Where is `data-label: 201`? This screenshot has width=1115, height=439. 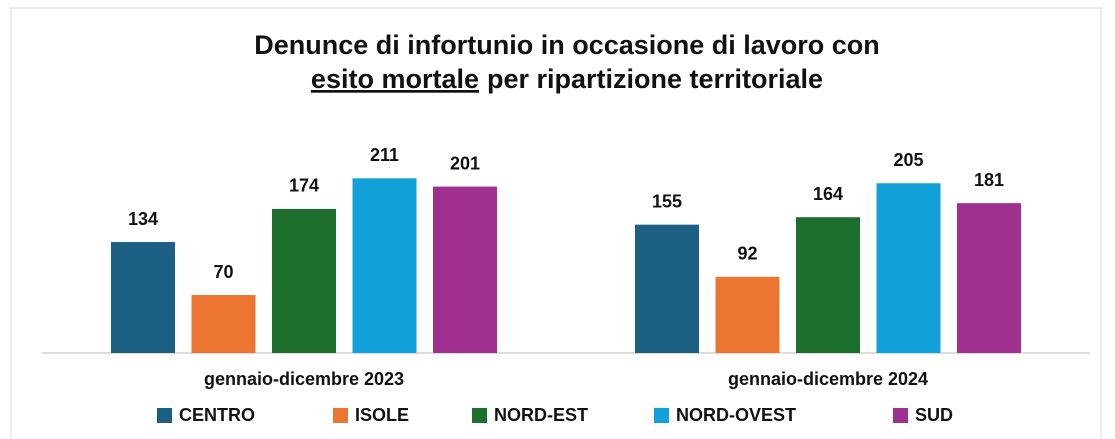
data-label: 201 is located at coordinates (465, 163).